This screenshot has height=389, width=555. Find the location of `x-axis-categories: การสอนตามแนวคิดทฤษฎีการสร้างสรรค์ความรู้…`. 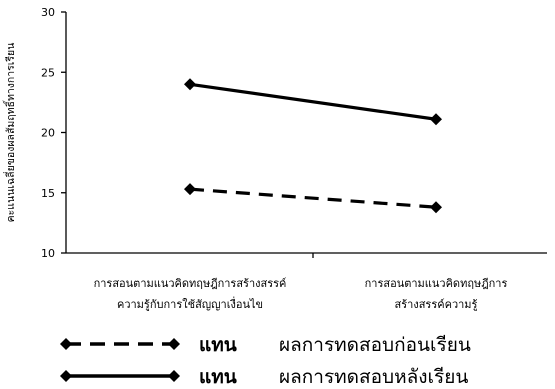

x-axis-categories: การสอนตามแนวคิดทฤษฎีการสร้างสรรค์ความรู้… is located at coordinates (301, 294).